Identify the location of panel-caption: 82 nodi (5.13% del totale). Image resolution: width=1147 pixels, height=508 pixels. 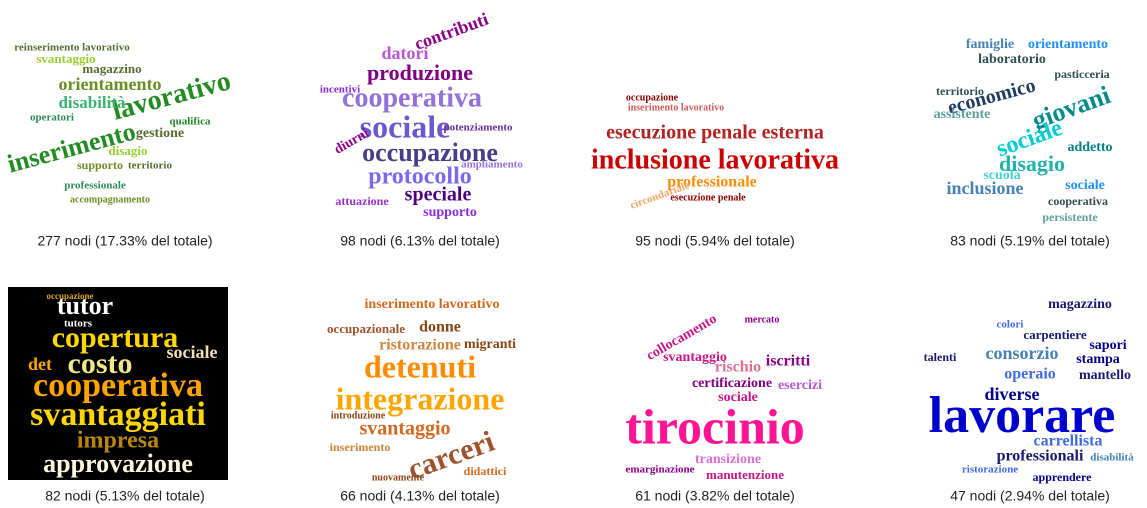
(125, 496).